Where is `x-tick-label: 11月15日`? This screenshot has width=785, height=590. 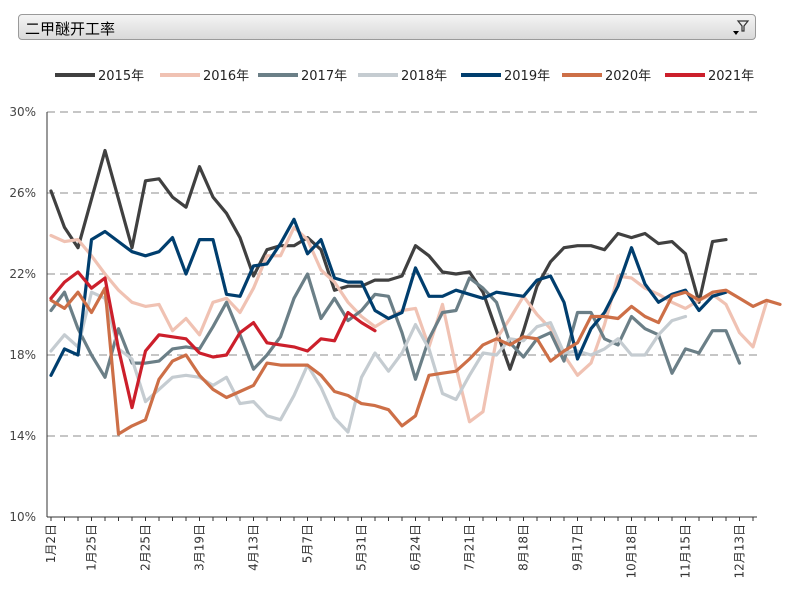
x-tick-label: 11月15日 is located at coordinates (686, 551).